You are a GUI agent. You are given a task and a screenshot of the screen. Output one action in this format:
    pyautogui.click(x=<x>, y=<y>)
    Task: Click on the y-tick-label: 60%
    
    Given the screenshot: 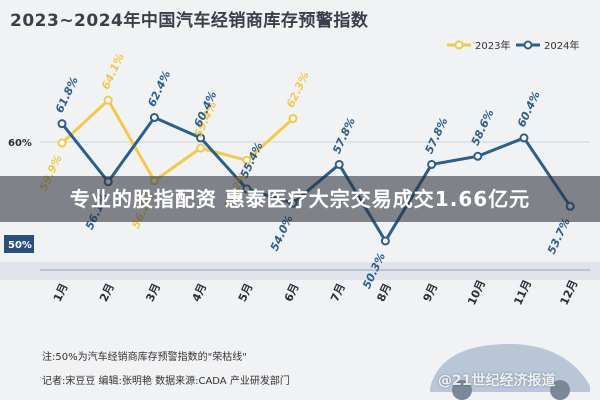 What is the action you would take?
    pyautogui.click(x=20, y=143)
    